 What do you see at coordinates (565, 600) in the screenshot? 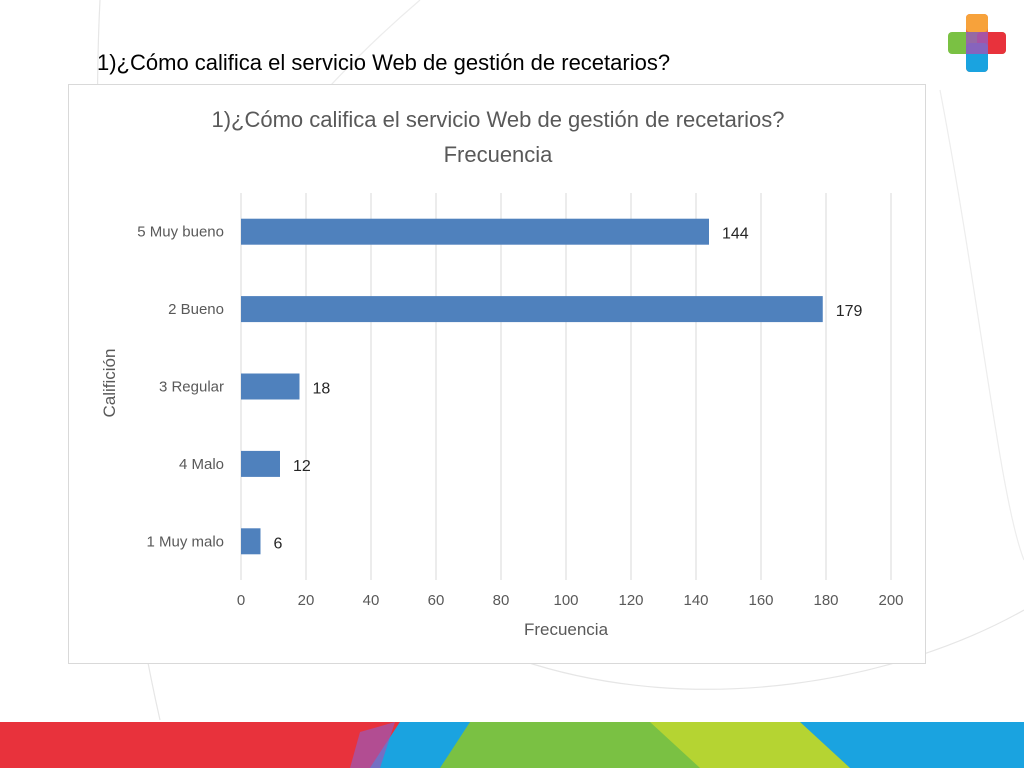
I see `x-tick-label-100: 100` at bounding box center [565, 600].